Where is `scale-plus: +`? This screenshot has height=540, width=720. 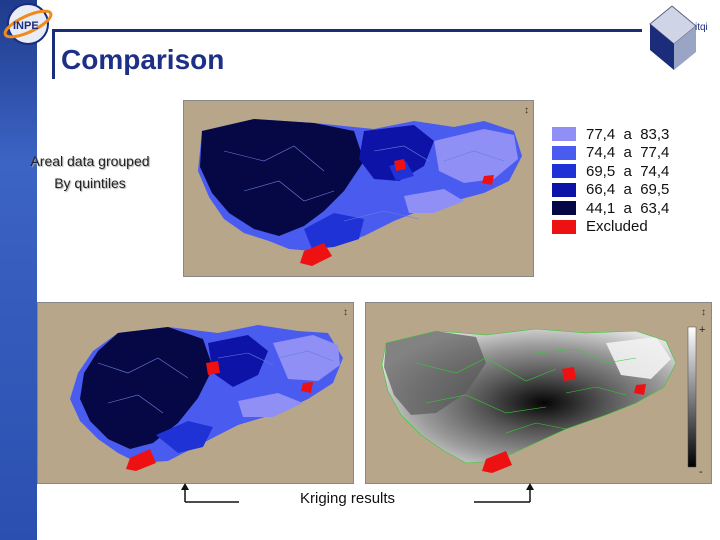 scale-plus: + is located at coordinates (702, 330).